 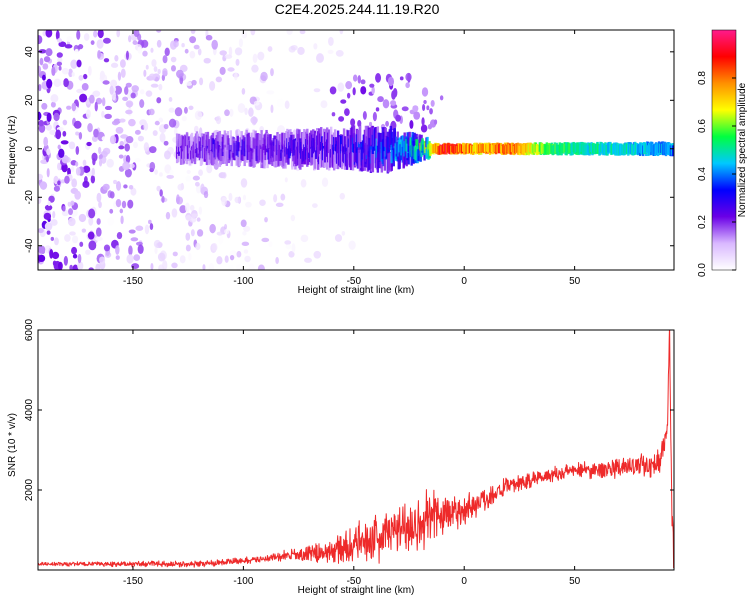 I want to click on colorbar-tick-label: 0.6, so click(x=702, y=126).